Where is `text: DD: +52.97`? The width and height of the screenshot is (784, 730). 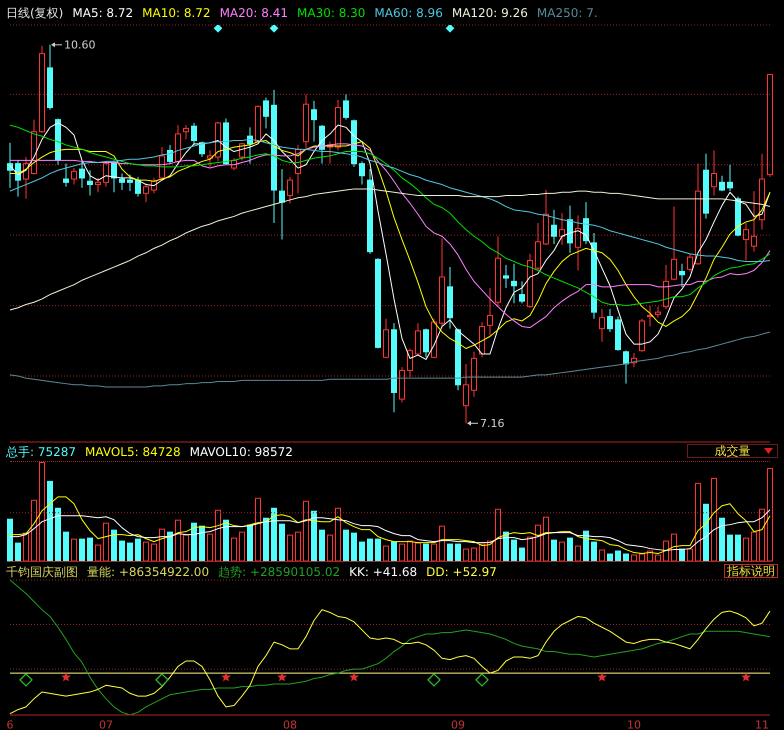
text: DD: +52.97 is located at coordinates (461, 572).